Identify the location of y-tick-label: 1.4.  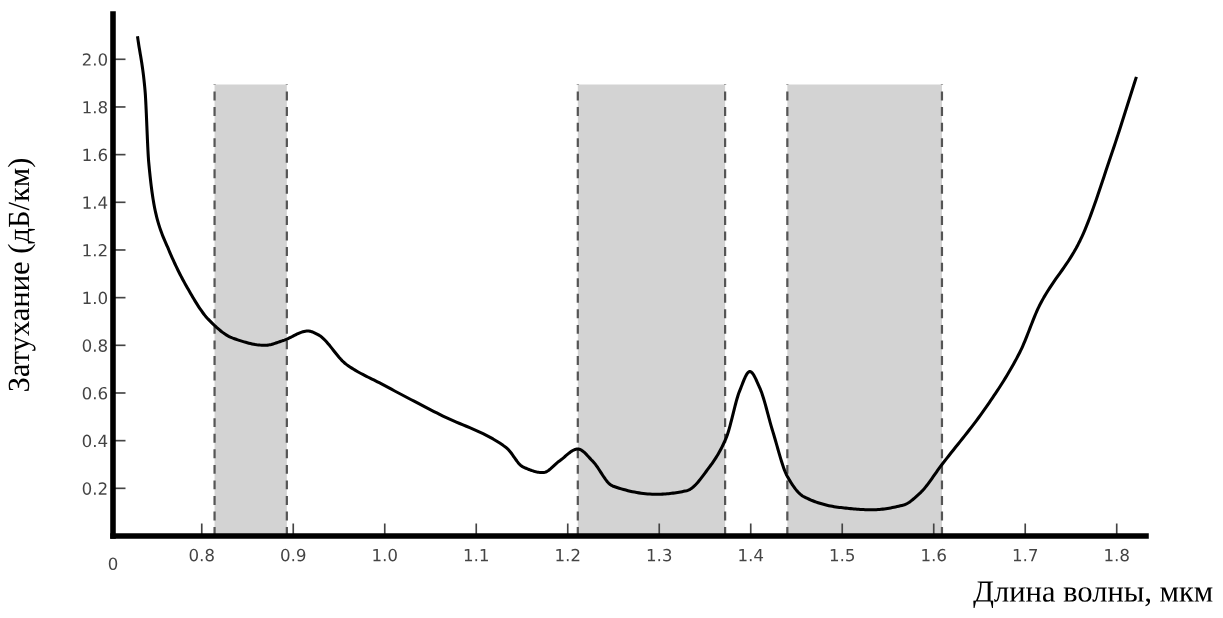
(95, 202).